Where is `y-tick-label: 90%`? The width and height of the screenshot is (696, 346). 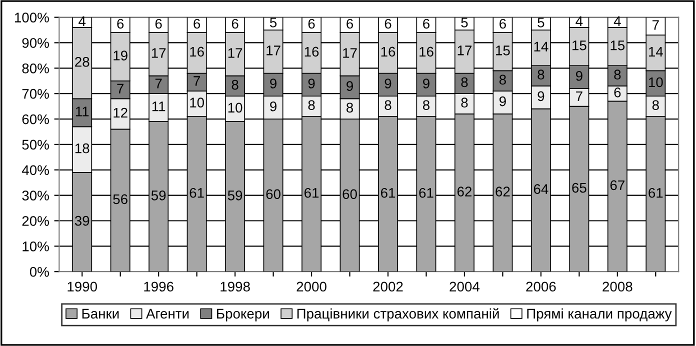
y-tick-label: 90% is located at coordinates (35, 43).